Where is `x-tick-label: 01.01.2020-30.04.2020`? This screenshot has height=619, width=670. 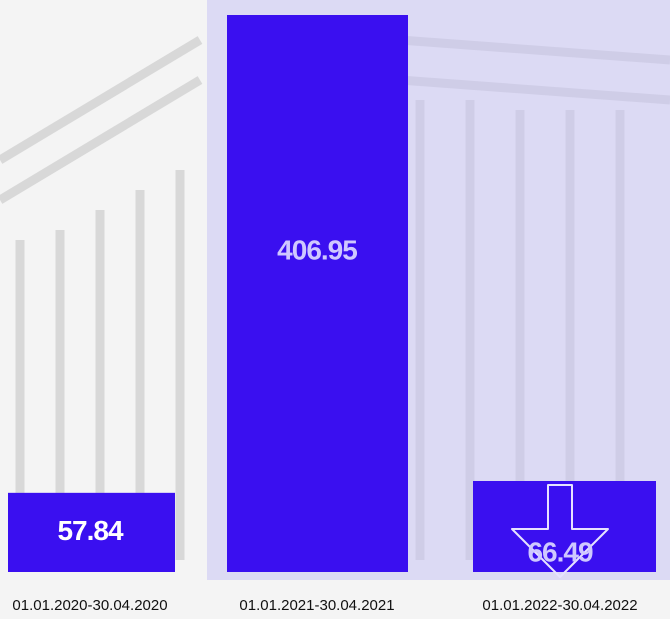 x-tick-label: 01.01.2020-30.04.2020 is located at coordinates (89, 605).